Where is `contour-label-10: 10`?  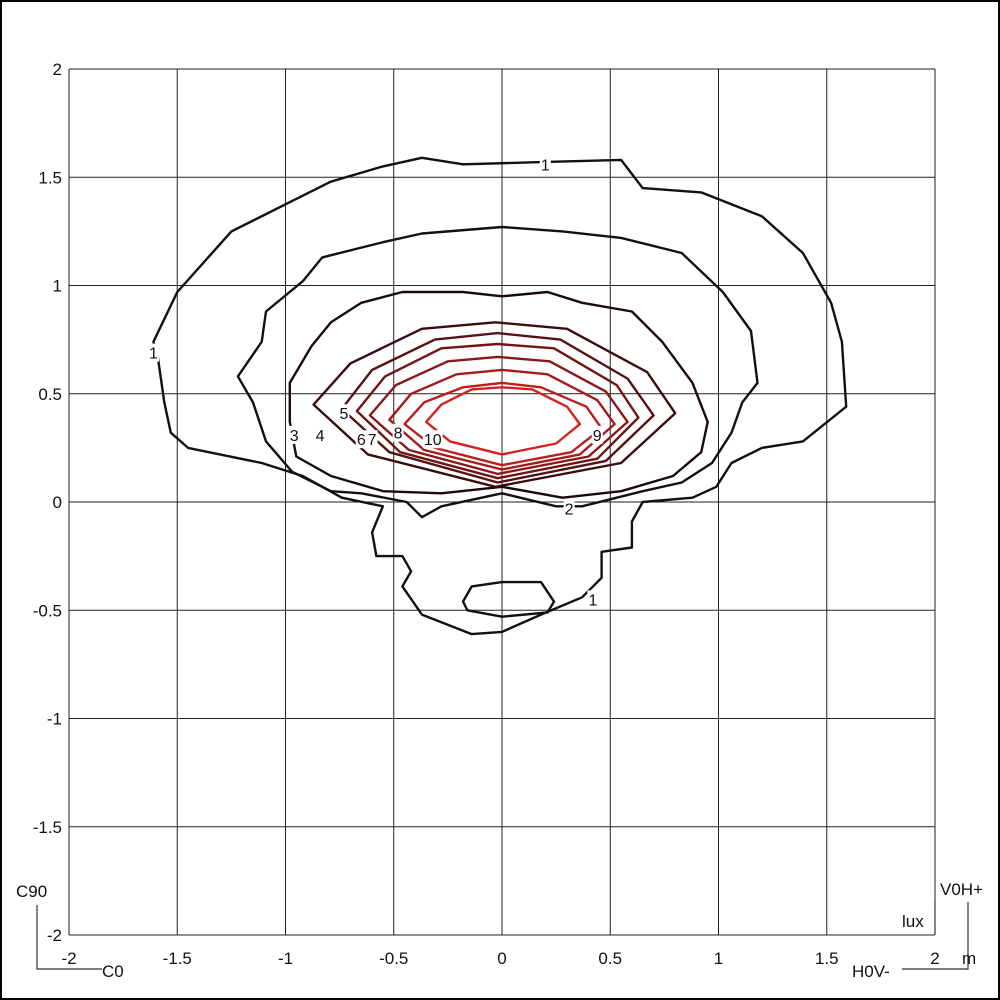 contour-label-10: 10 is located at coordinates (433, 440).